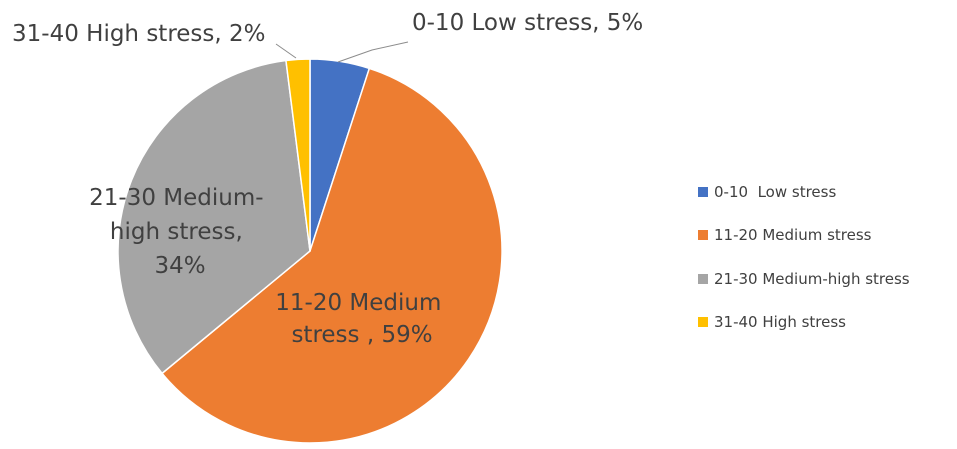 The image size is (957, 449). Describe the element at coordinates (358, 303) in the screenshot. I see `data-label-medium-stress-line-1: 11-20 Medium` at that location.